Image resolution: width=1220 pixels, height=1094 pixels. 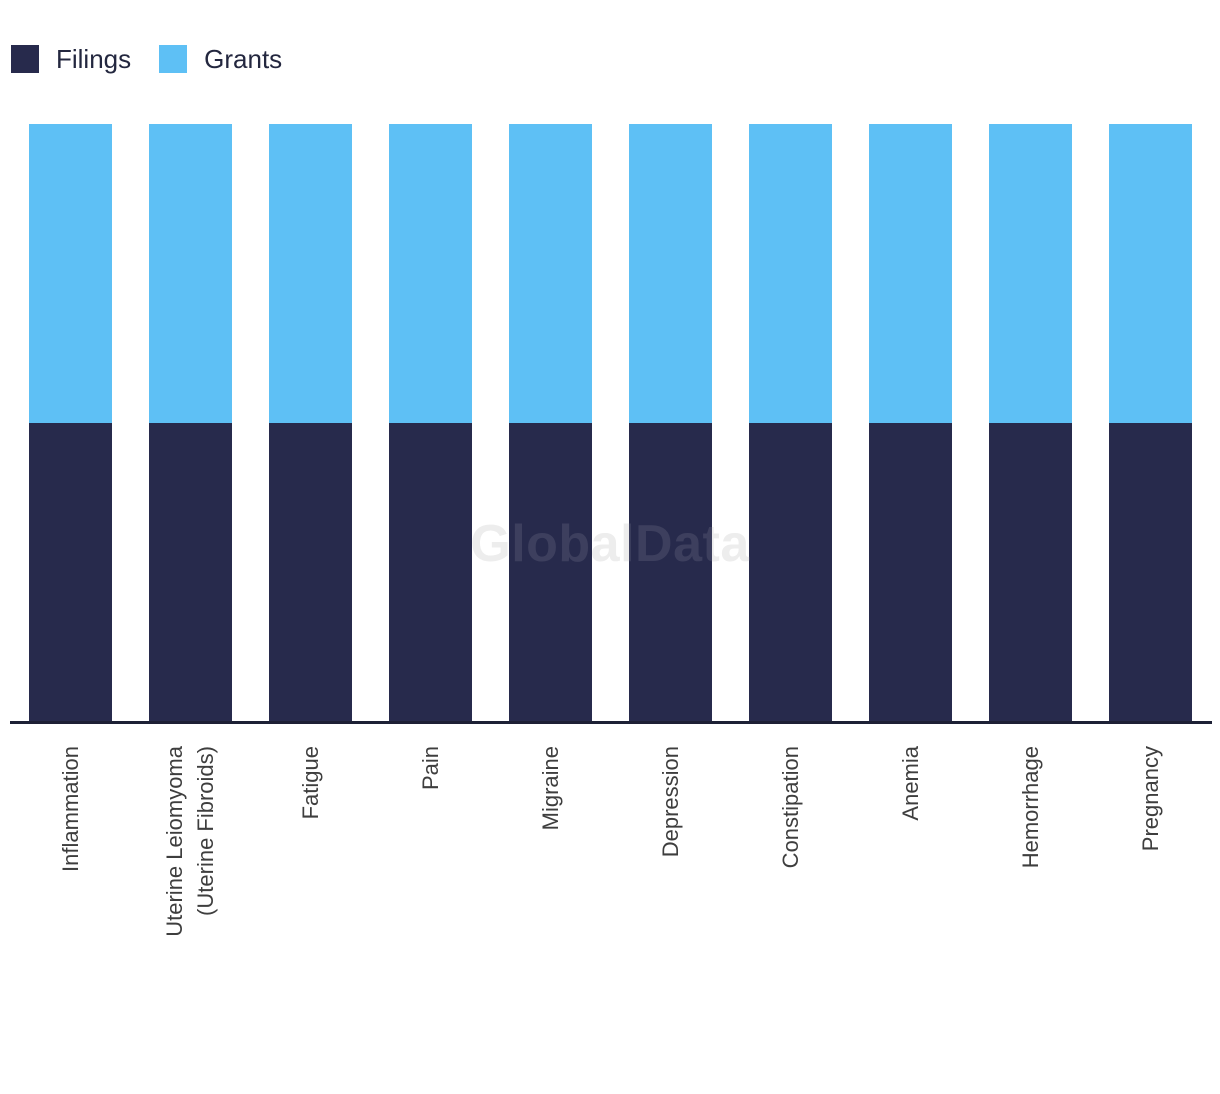 What do you see at coordinates (910, 273) in the screenshot?
I see `bar-segment-grants-anemia` at bounding box center [910, 273].